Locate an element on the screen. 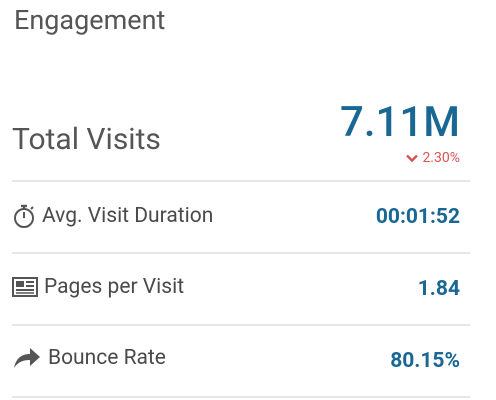 This screenshot has height=400, width=496. total-change: 2.30% is located at coordinates (433, 158).